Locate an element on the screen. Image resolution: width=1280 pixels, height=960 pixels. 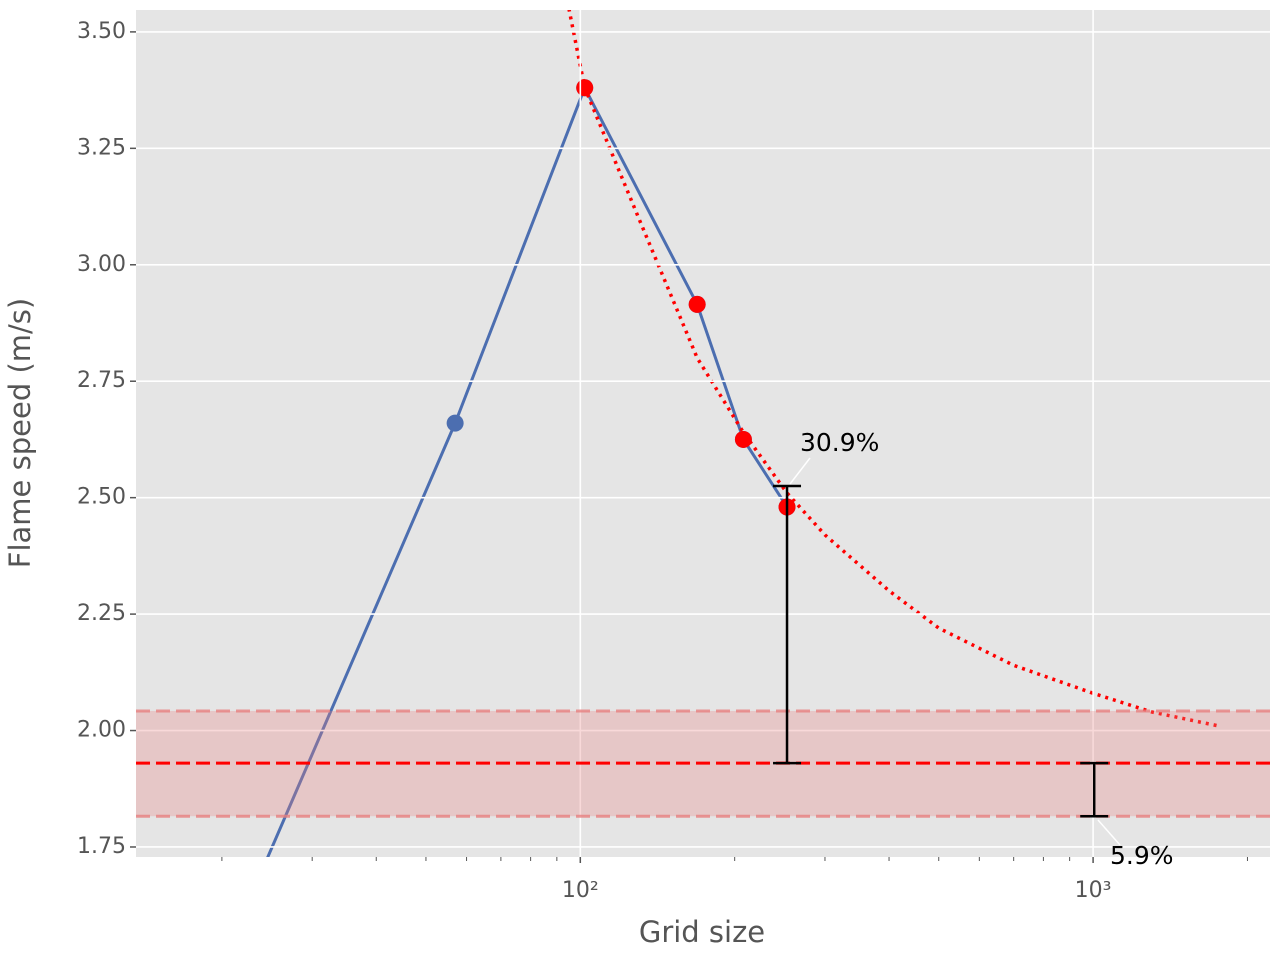
y-tick-label: 2.75 is located at coordinates (101, 380).